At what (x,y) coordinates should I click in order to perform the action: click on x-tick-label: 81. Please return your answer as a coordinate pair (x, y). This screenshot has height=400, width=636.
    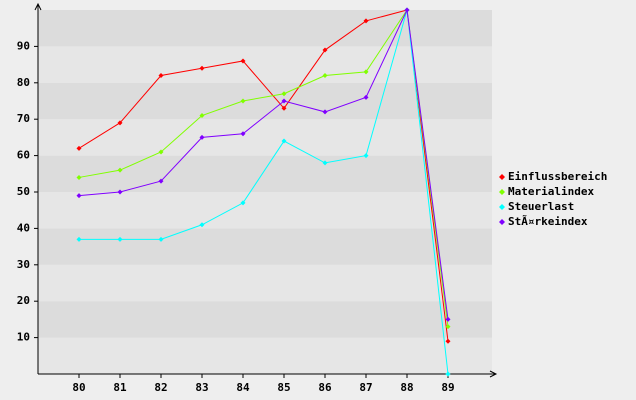
    Looking at the image, I should click on (120, 387).